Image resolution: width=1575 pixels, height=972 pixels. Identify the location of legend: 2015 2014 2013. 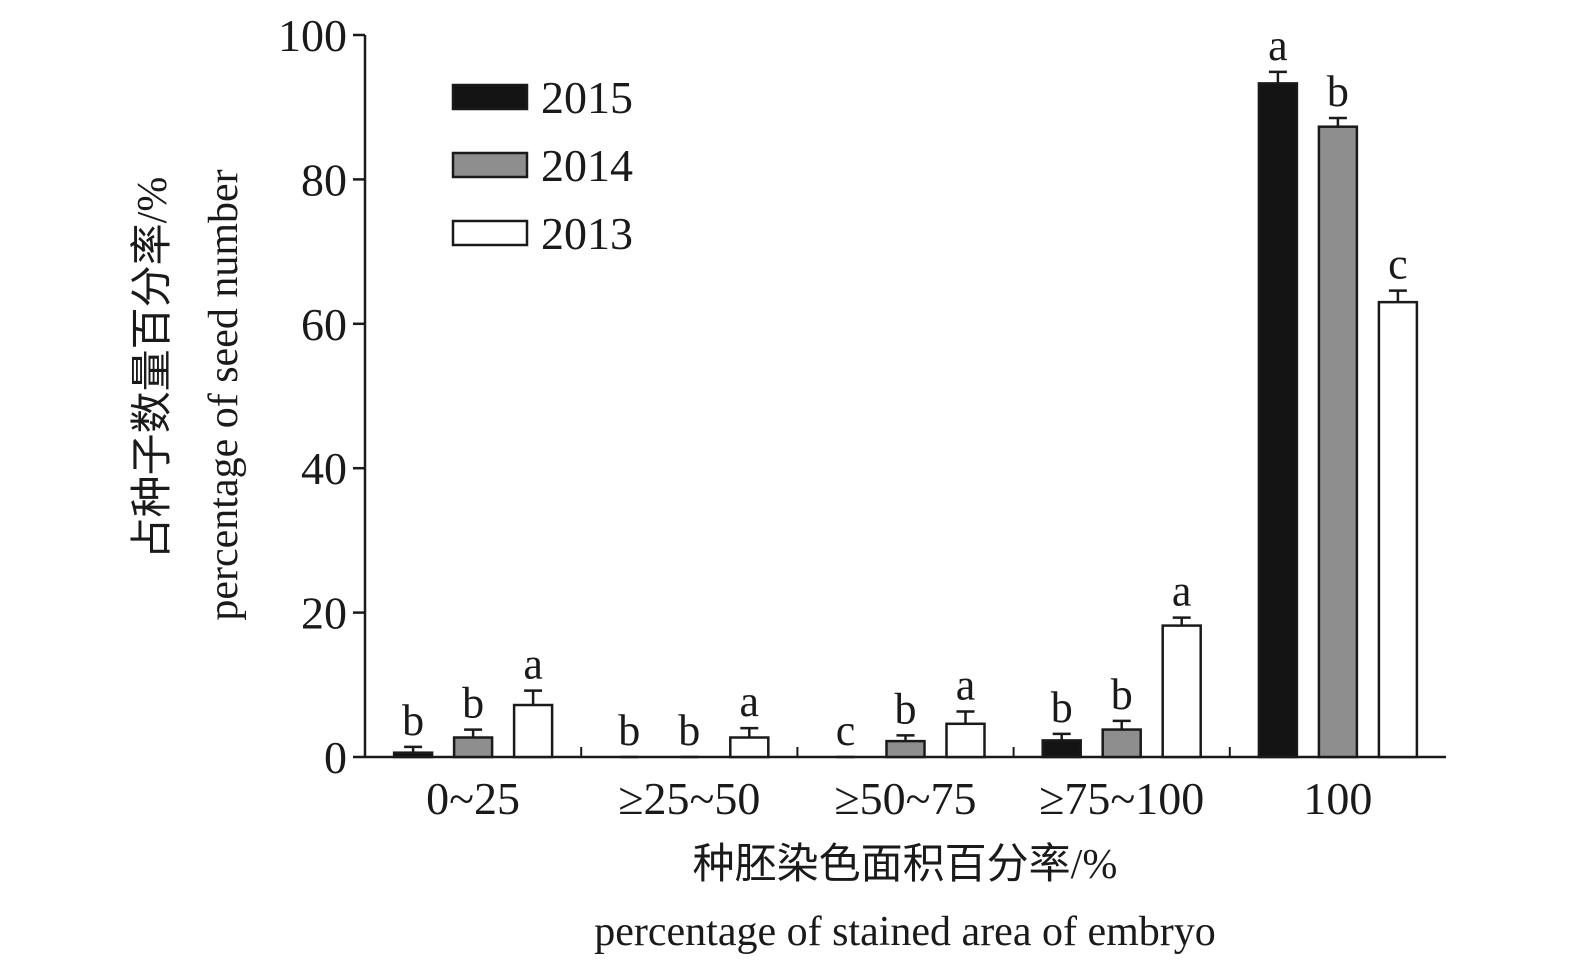
(542, 165).